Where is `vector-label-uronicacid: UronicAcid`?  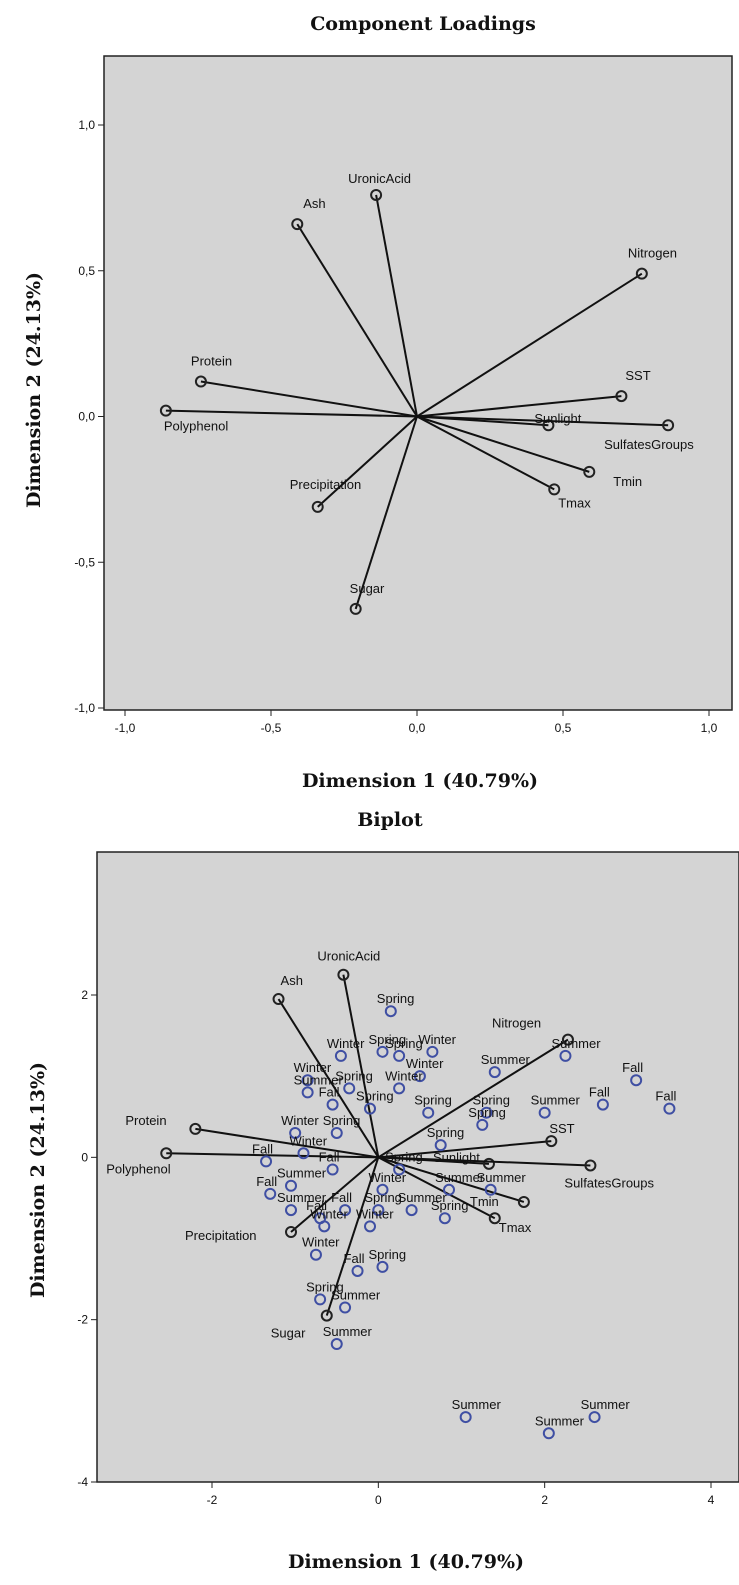 vector-label-uronicacid: UronicAcid is located at coordinates (379, 178).